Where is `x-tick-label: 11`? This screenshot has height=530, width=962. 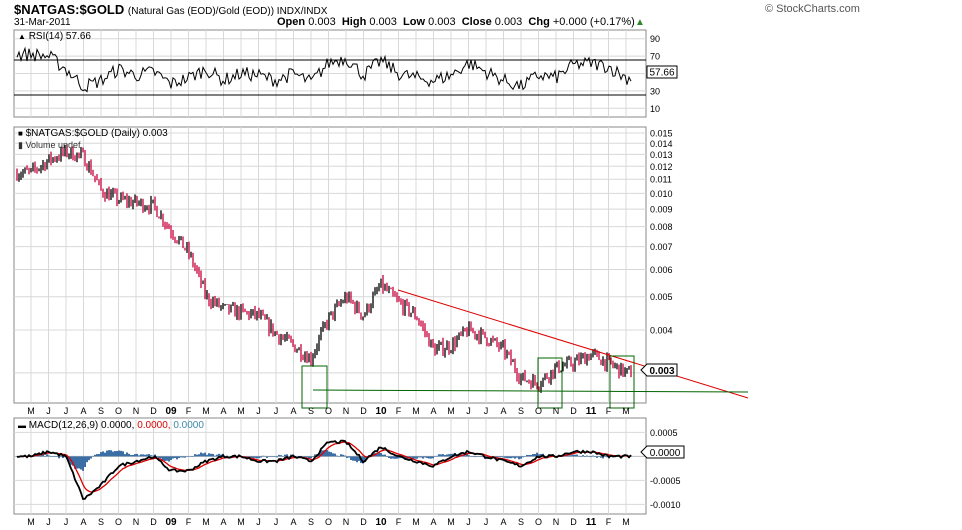
x-tick-label: 11 is located at coordinates (591, 522).